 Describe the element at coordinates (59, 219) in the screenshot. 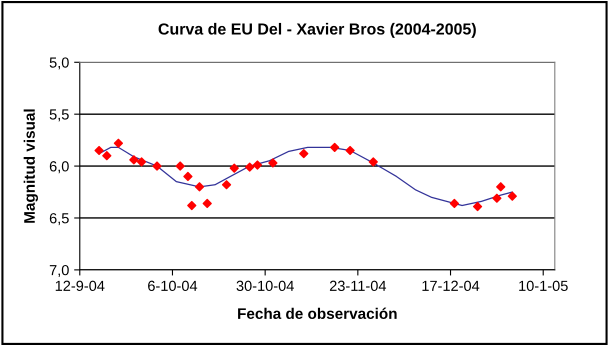

I see `y-tick-label: 6,5` at that location.